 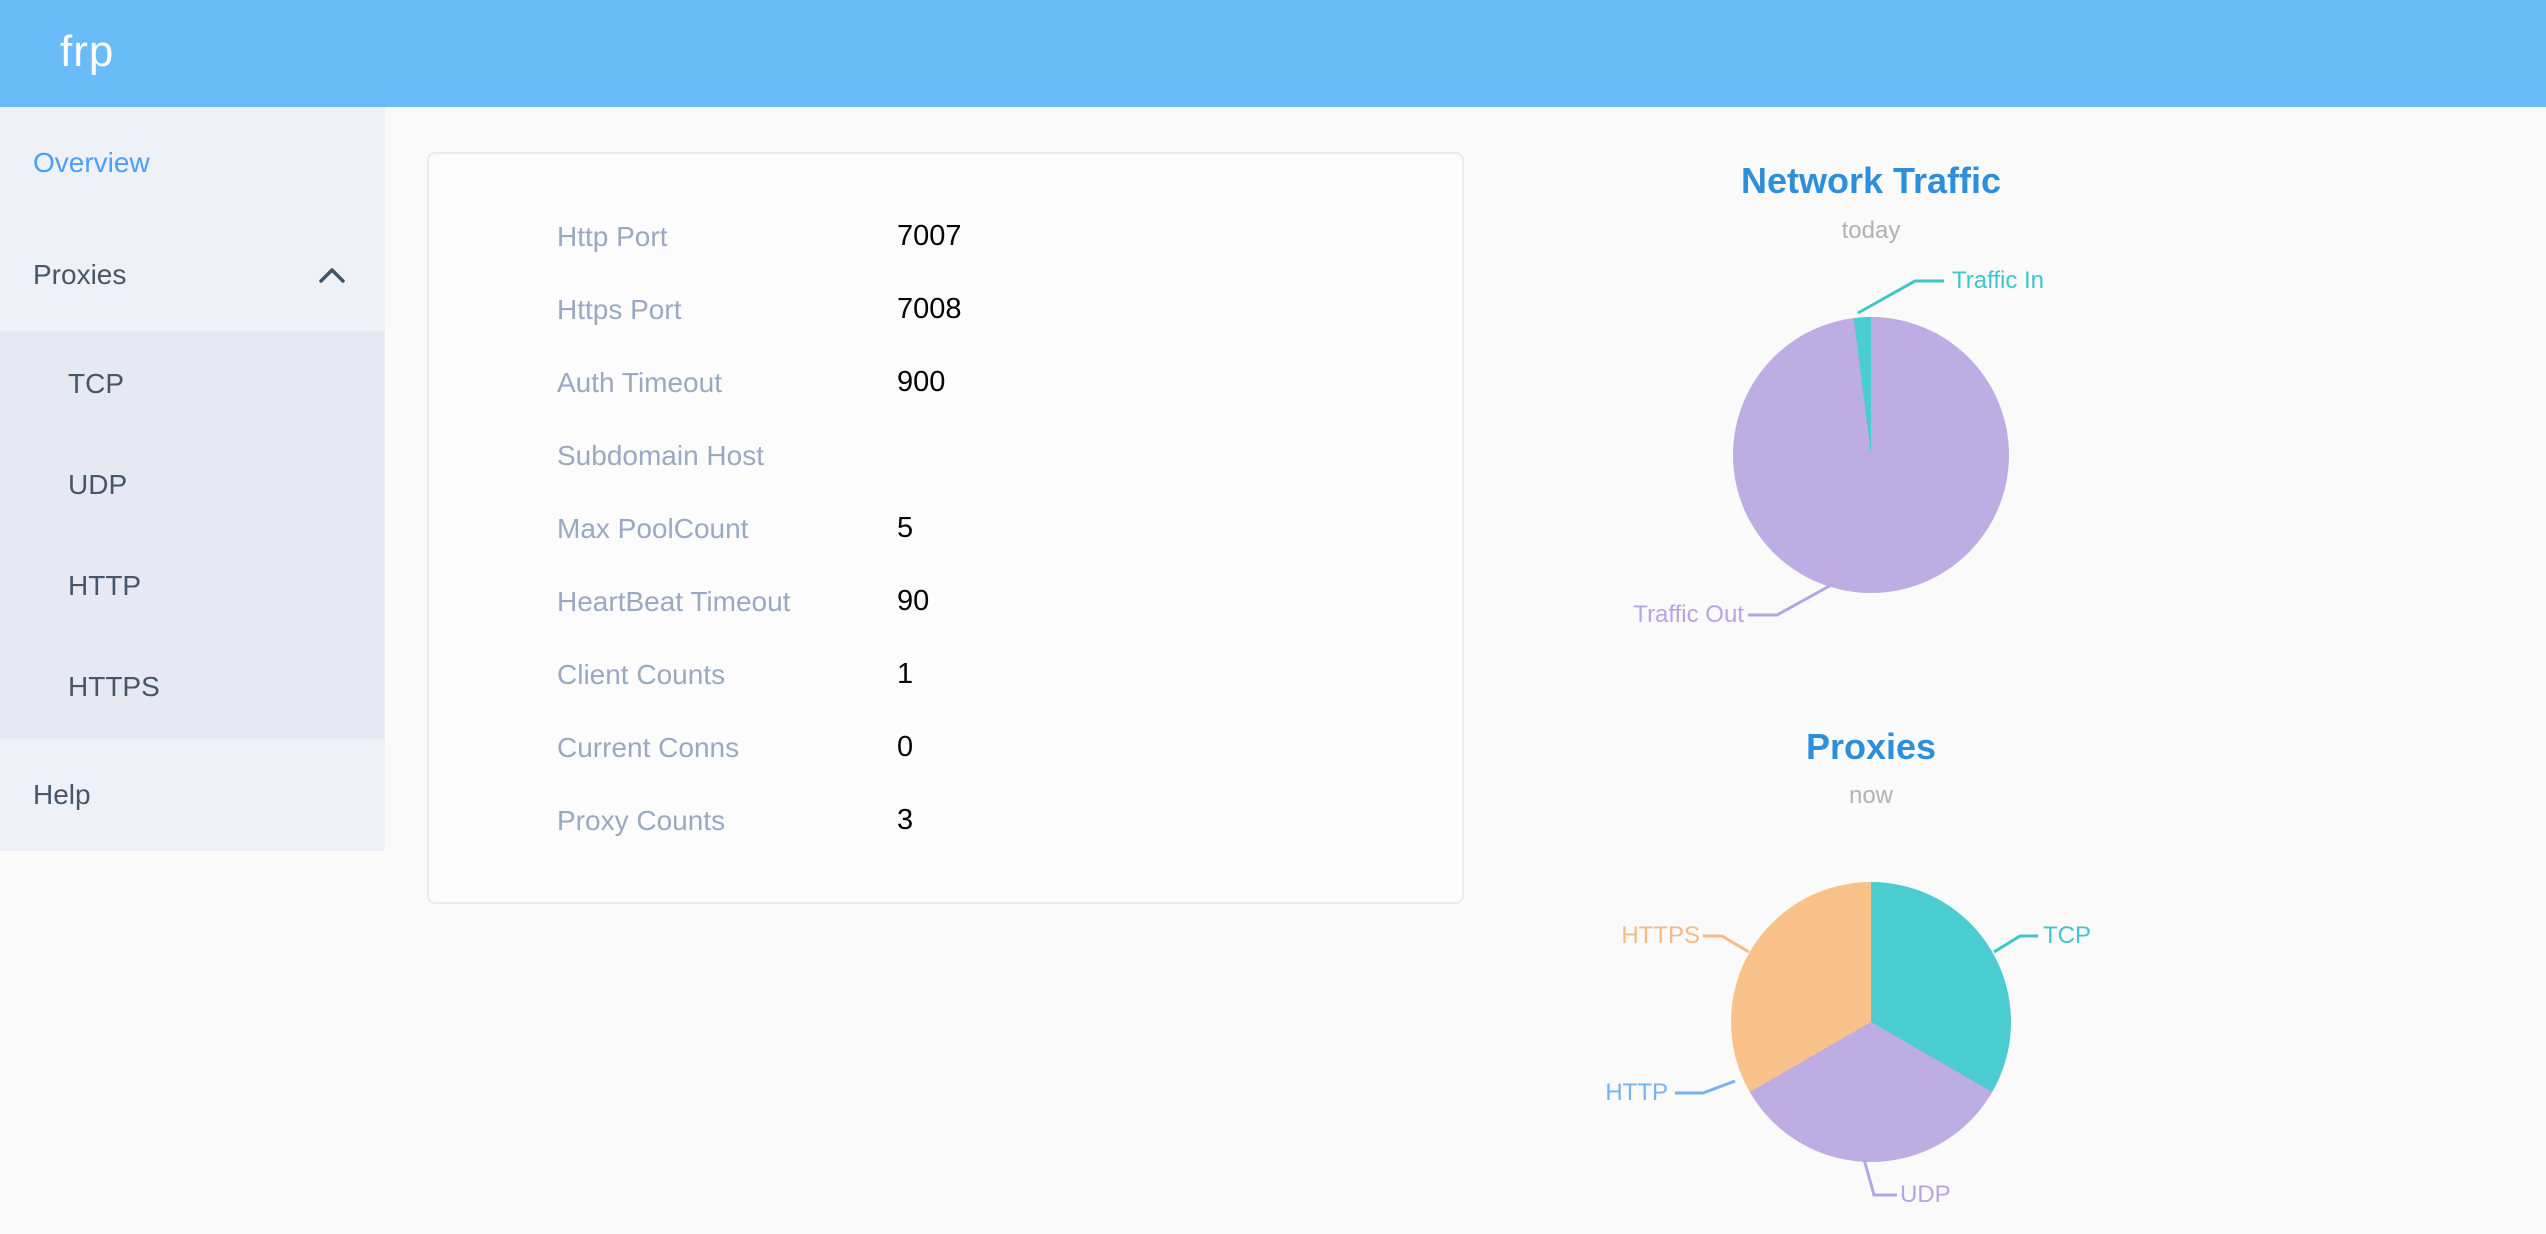 I want to click on chart-title-proxies: Proxies, so click(x=1871, y=746).